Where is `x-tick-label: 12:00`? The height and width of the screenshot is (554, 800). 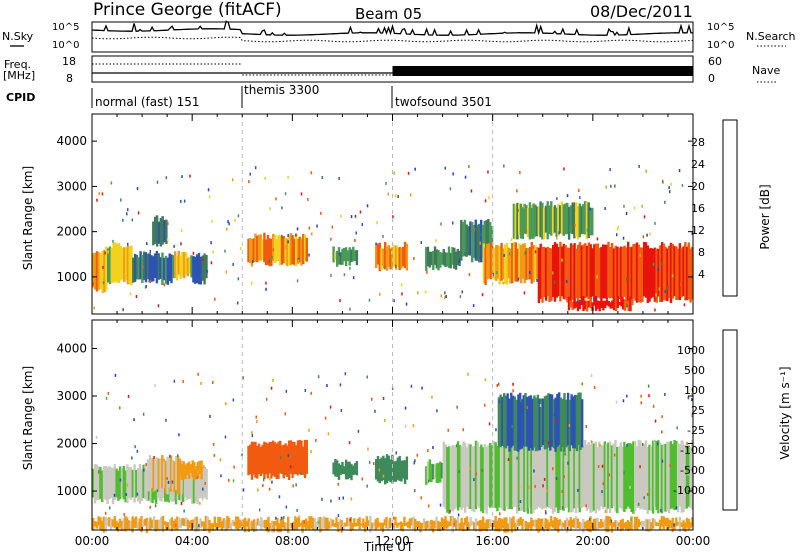
x-tick-label: 12:00 is located at coordinates (392, 541).